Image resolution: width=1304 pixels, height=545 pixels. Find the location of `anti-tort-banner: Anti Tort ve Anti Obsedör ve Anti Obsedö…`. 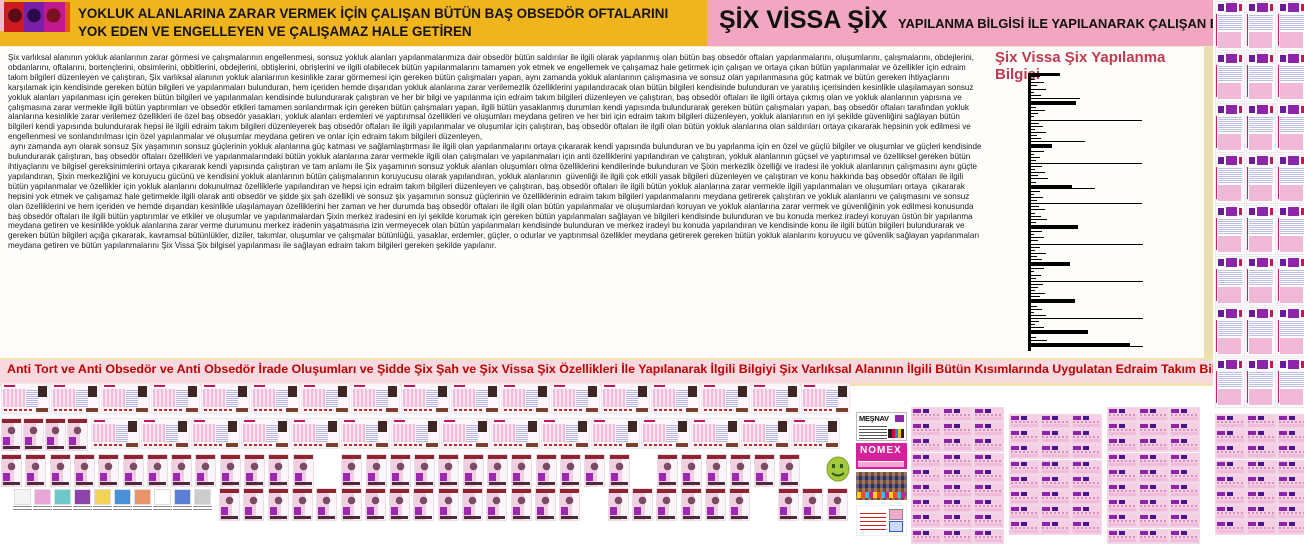

anti-tort-banner: Anti Tort ve Anti Obsedör ve Anti Obsedö… is located at coordinates (606, 372).